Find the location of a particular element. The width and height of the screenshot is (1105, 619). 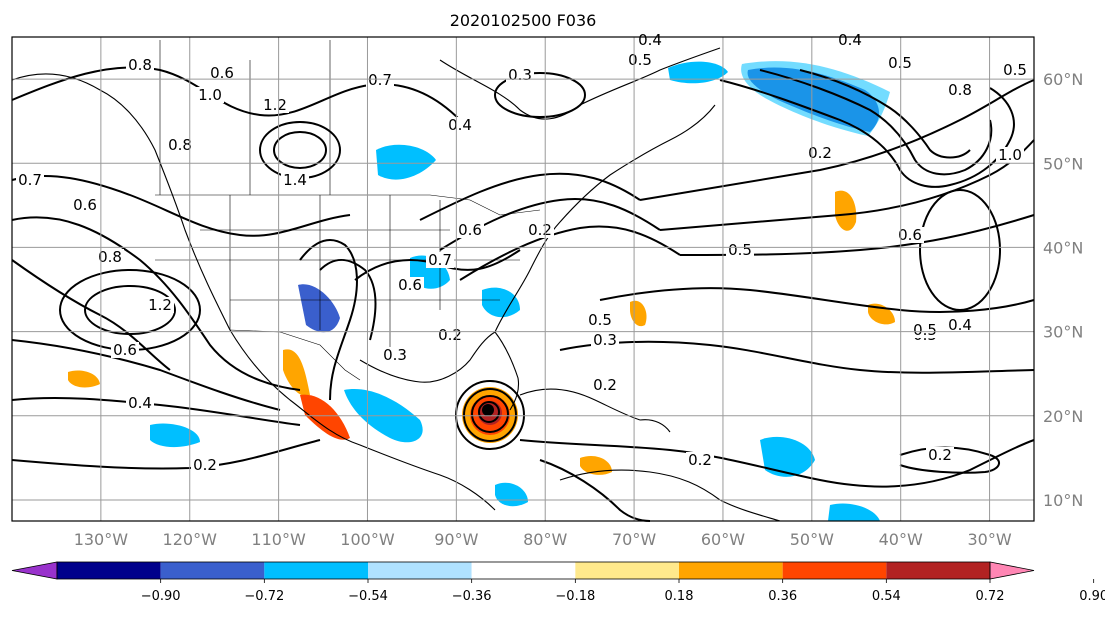

coastline-hudson is located at coordinates (510, 89).